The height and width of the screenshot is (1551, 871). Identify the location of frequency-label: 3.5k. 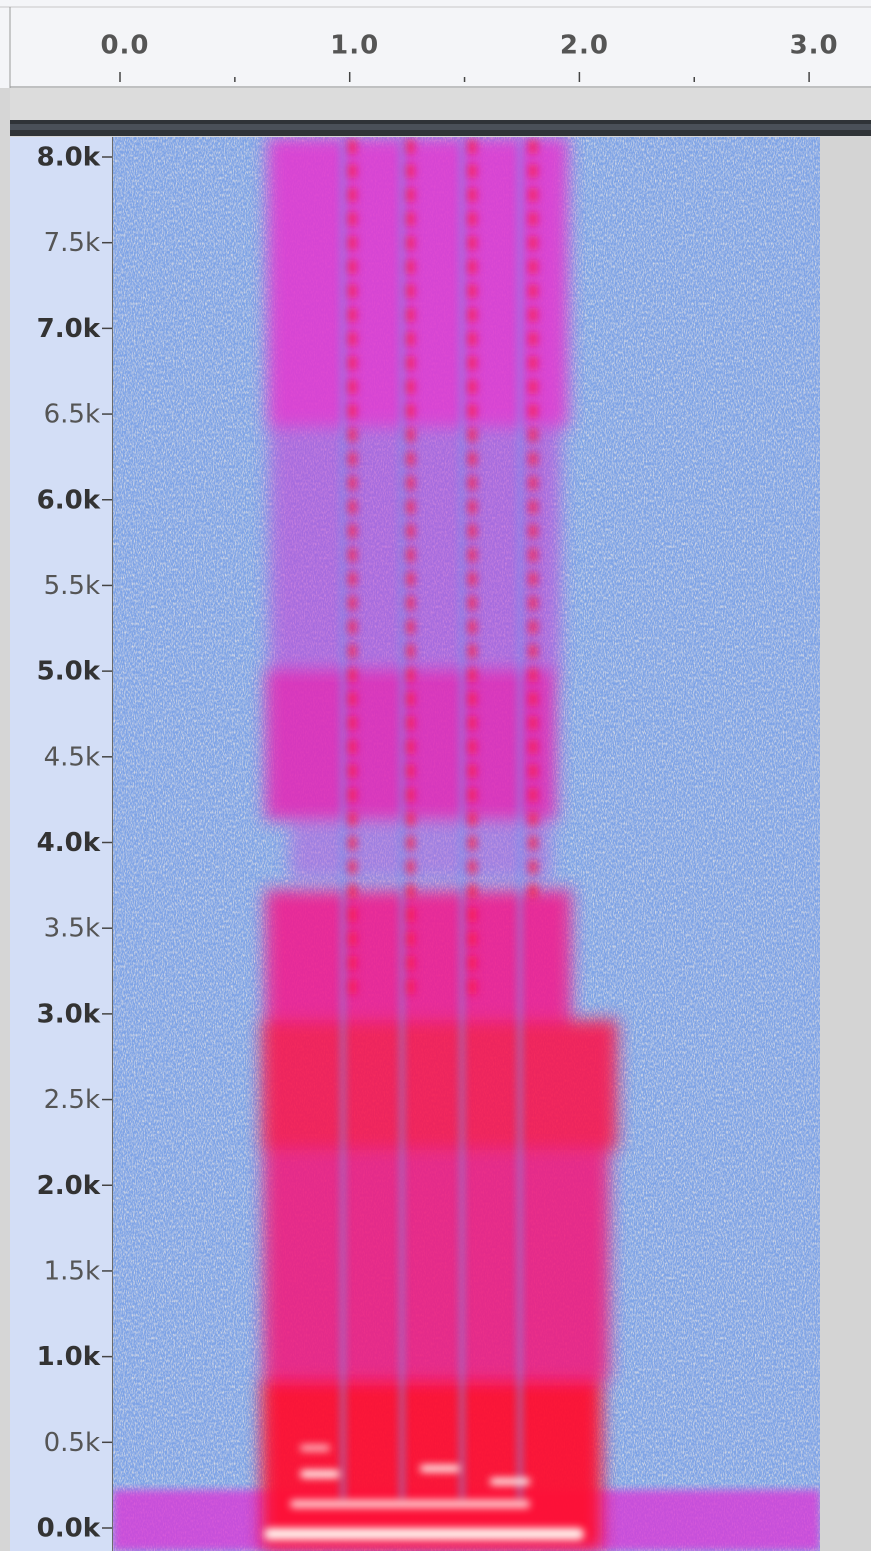
(72, 929).